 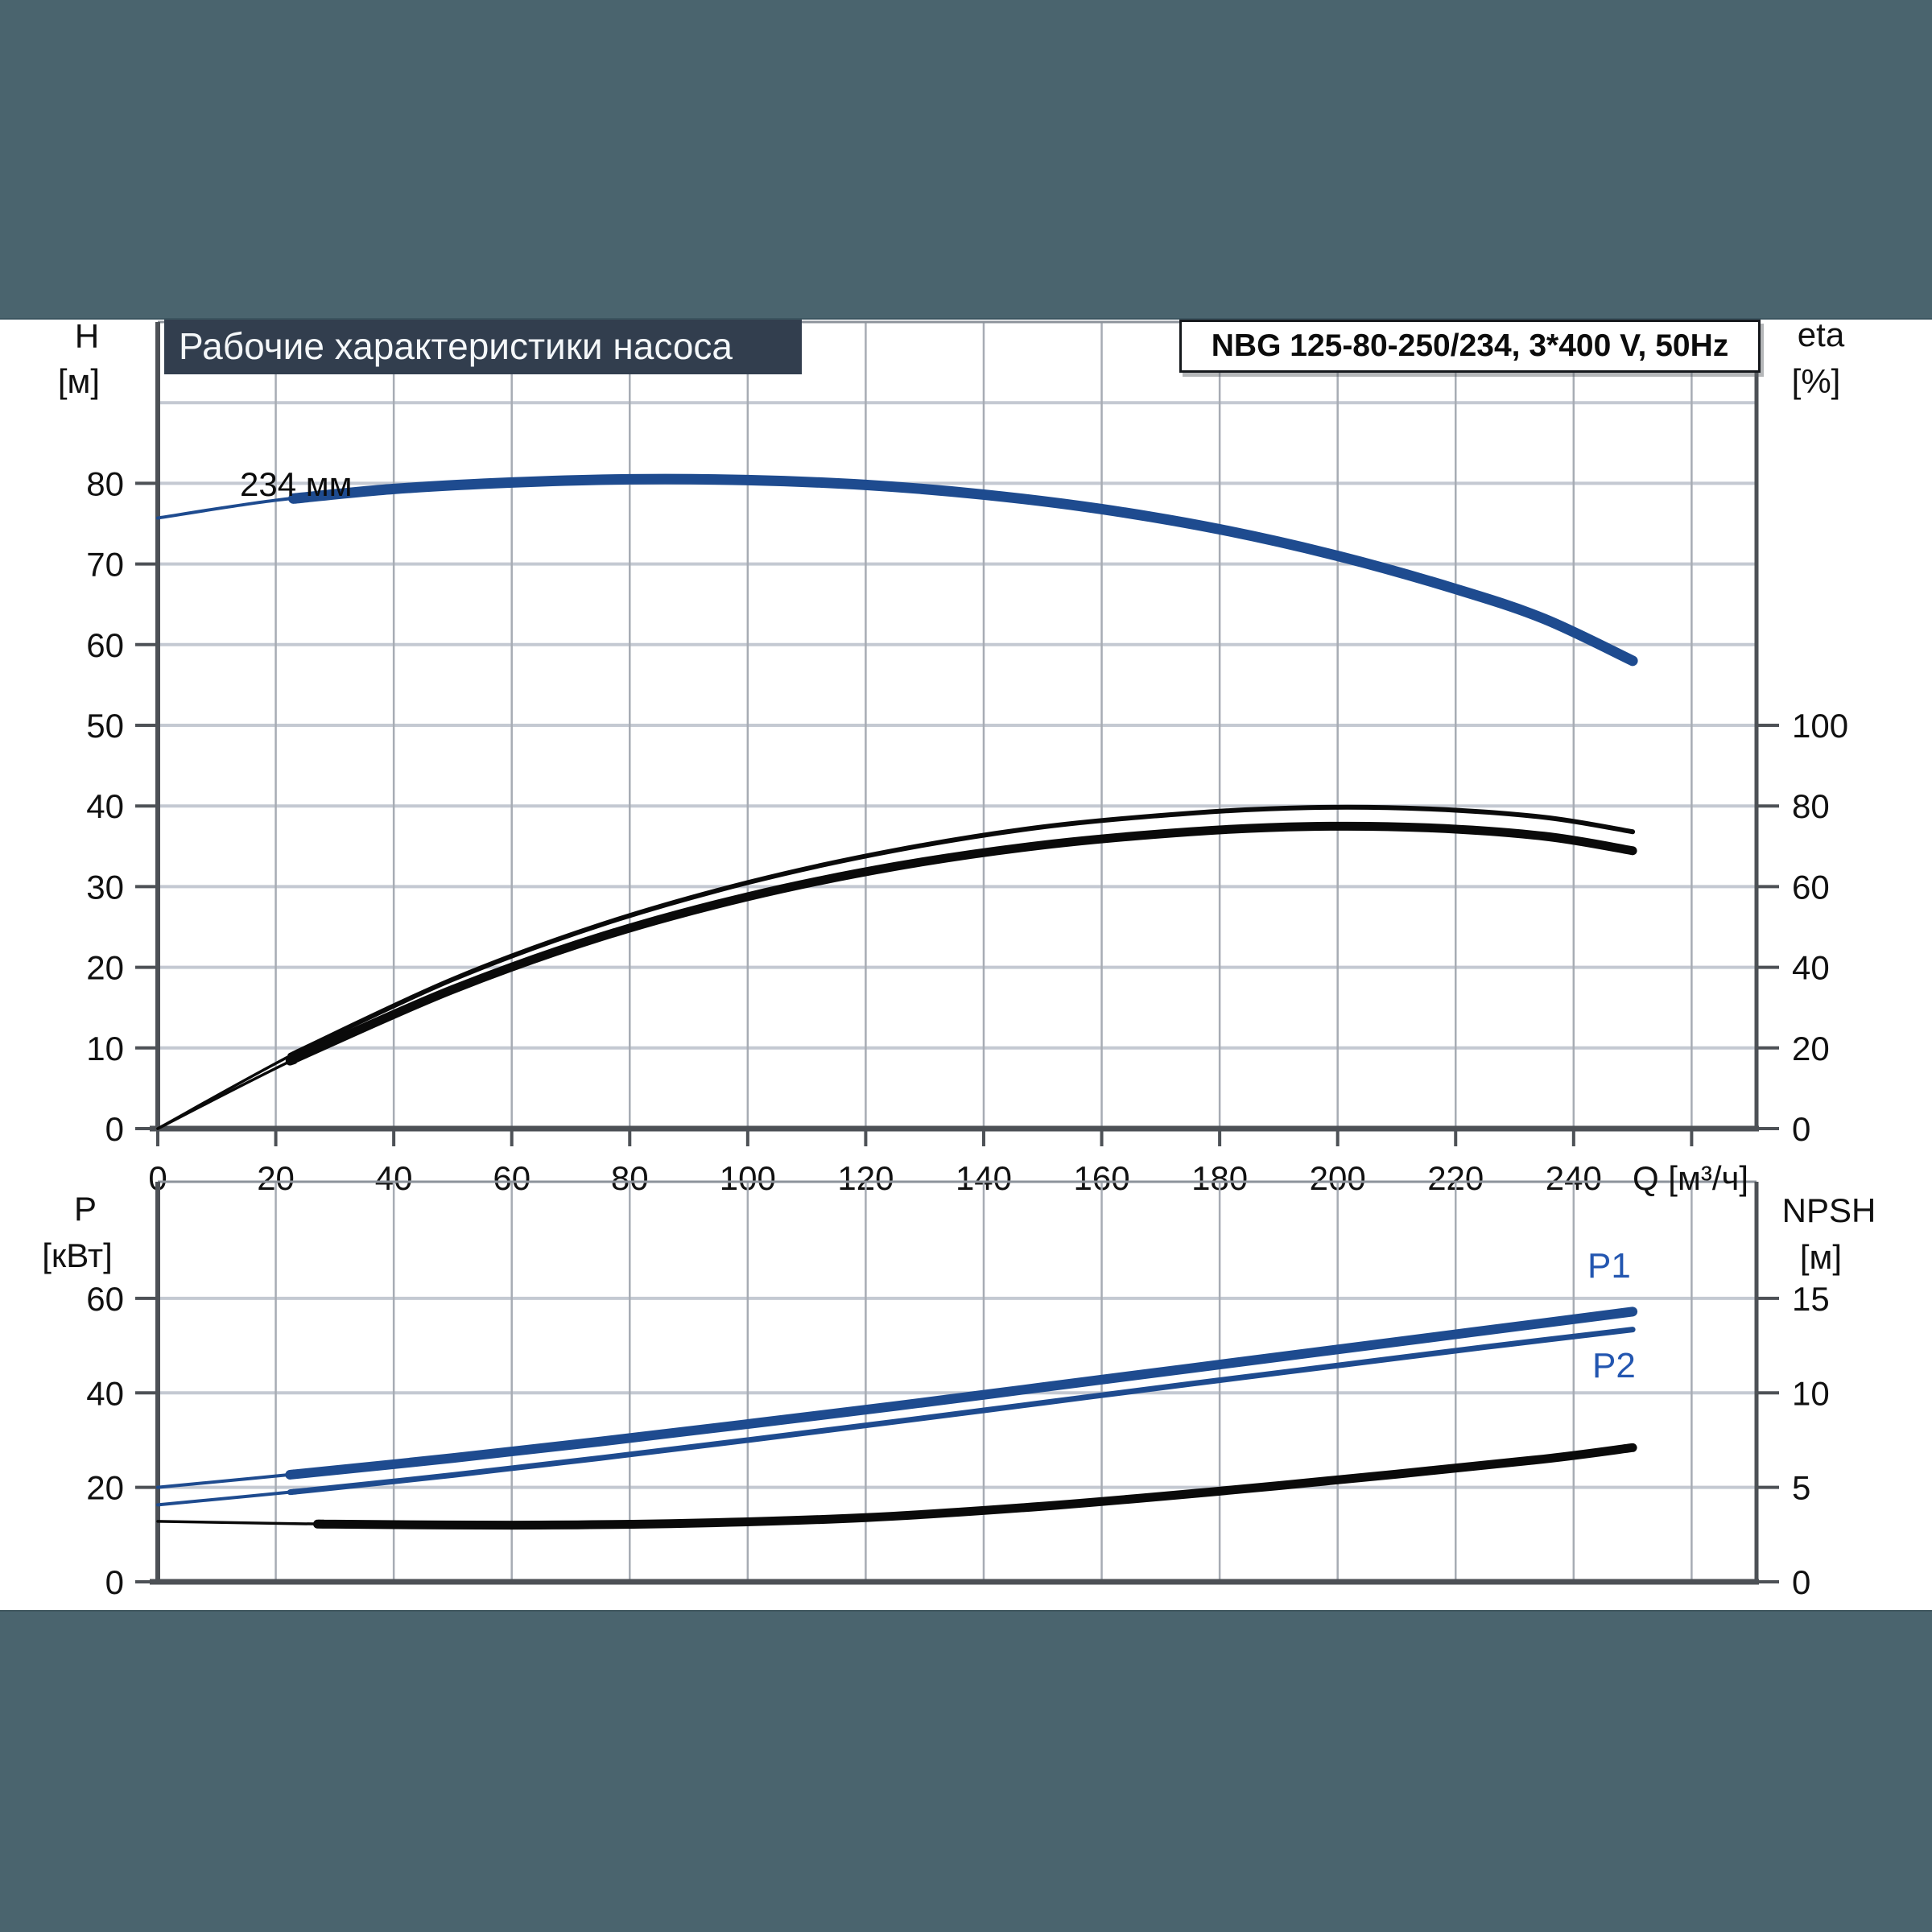 I want to click on axis-title-p: P, so click(x=85, y=1209).